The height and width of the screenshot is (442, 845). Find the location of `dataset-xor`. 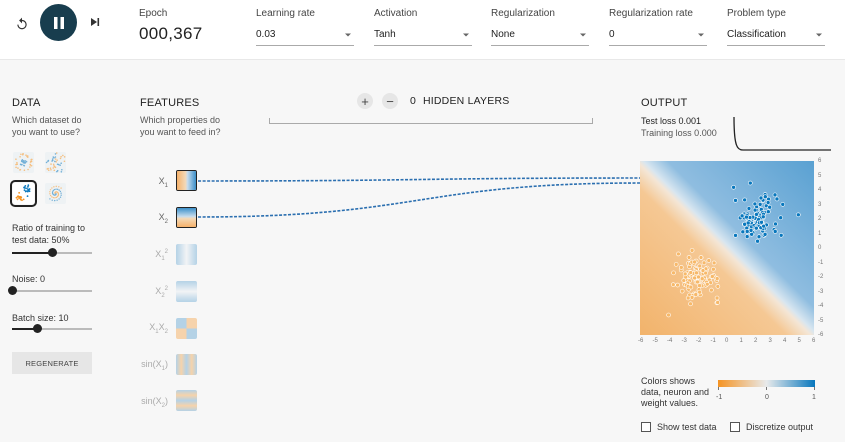

dataset-xor is located at coordinates (55, 162).